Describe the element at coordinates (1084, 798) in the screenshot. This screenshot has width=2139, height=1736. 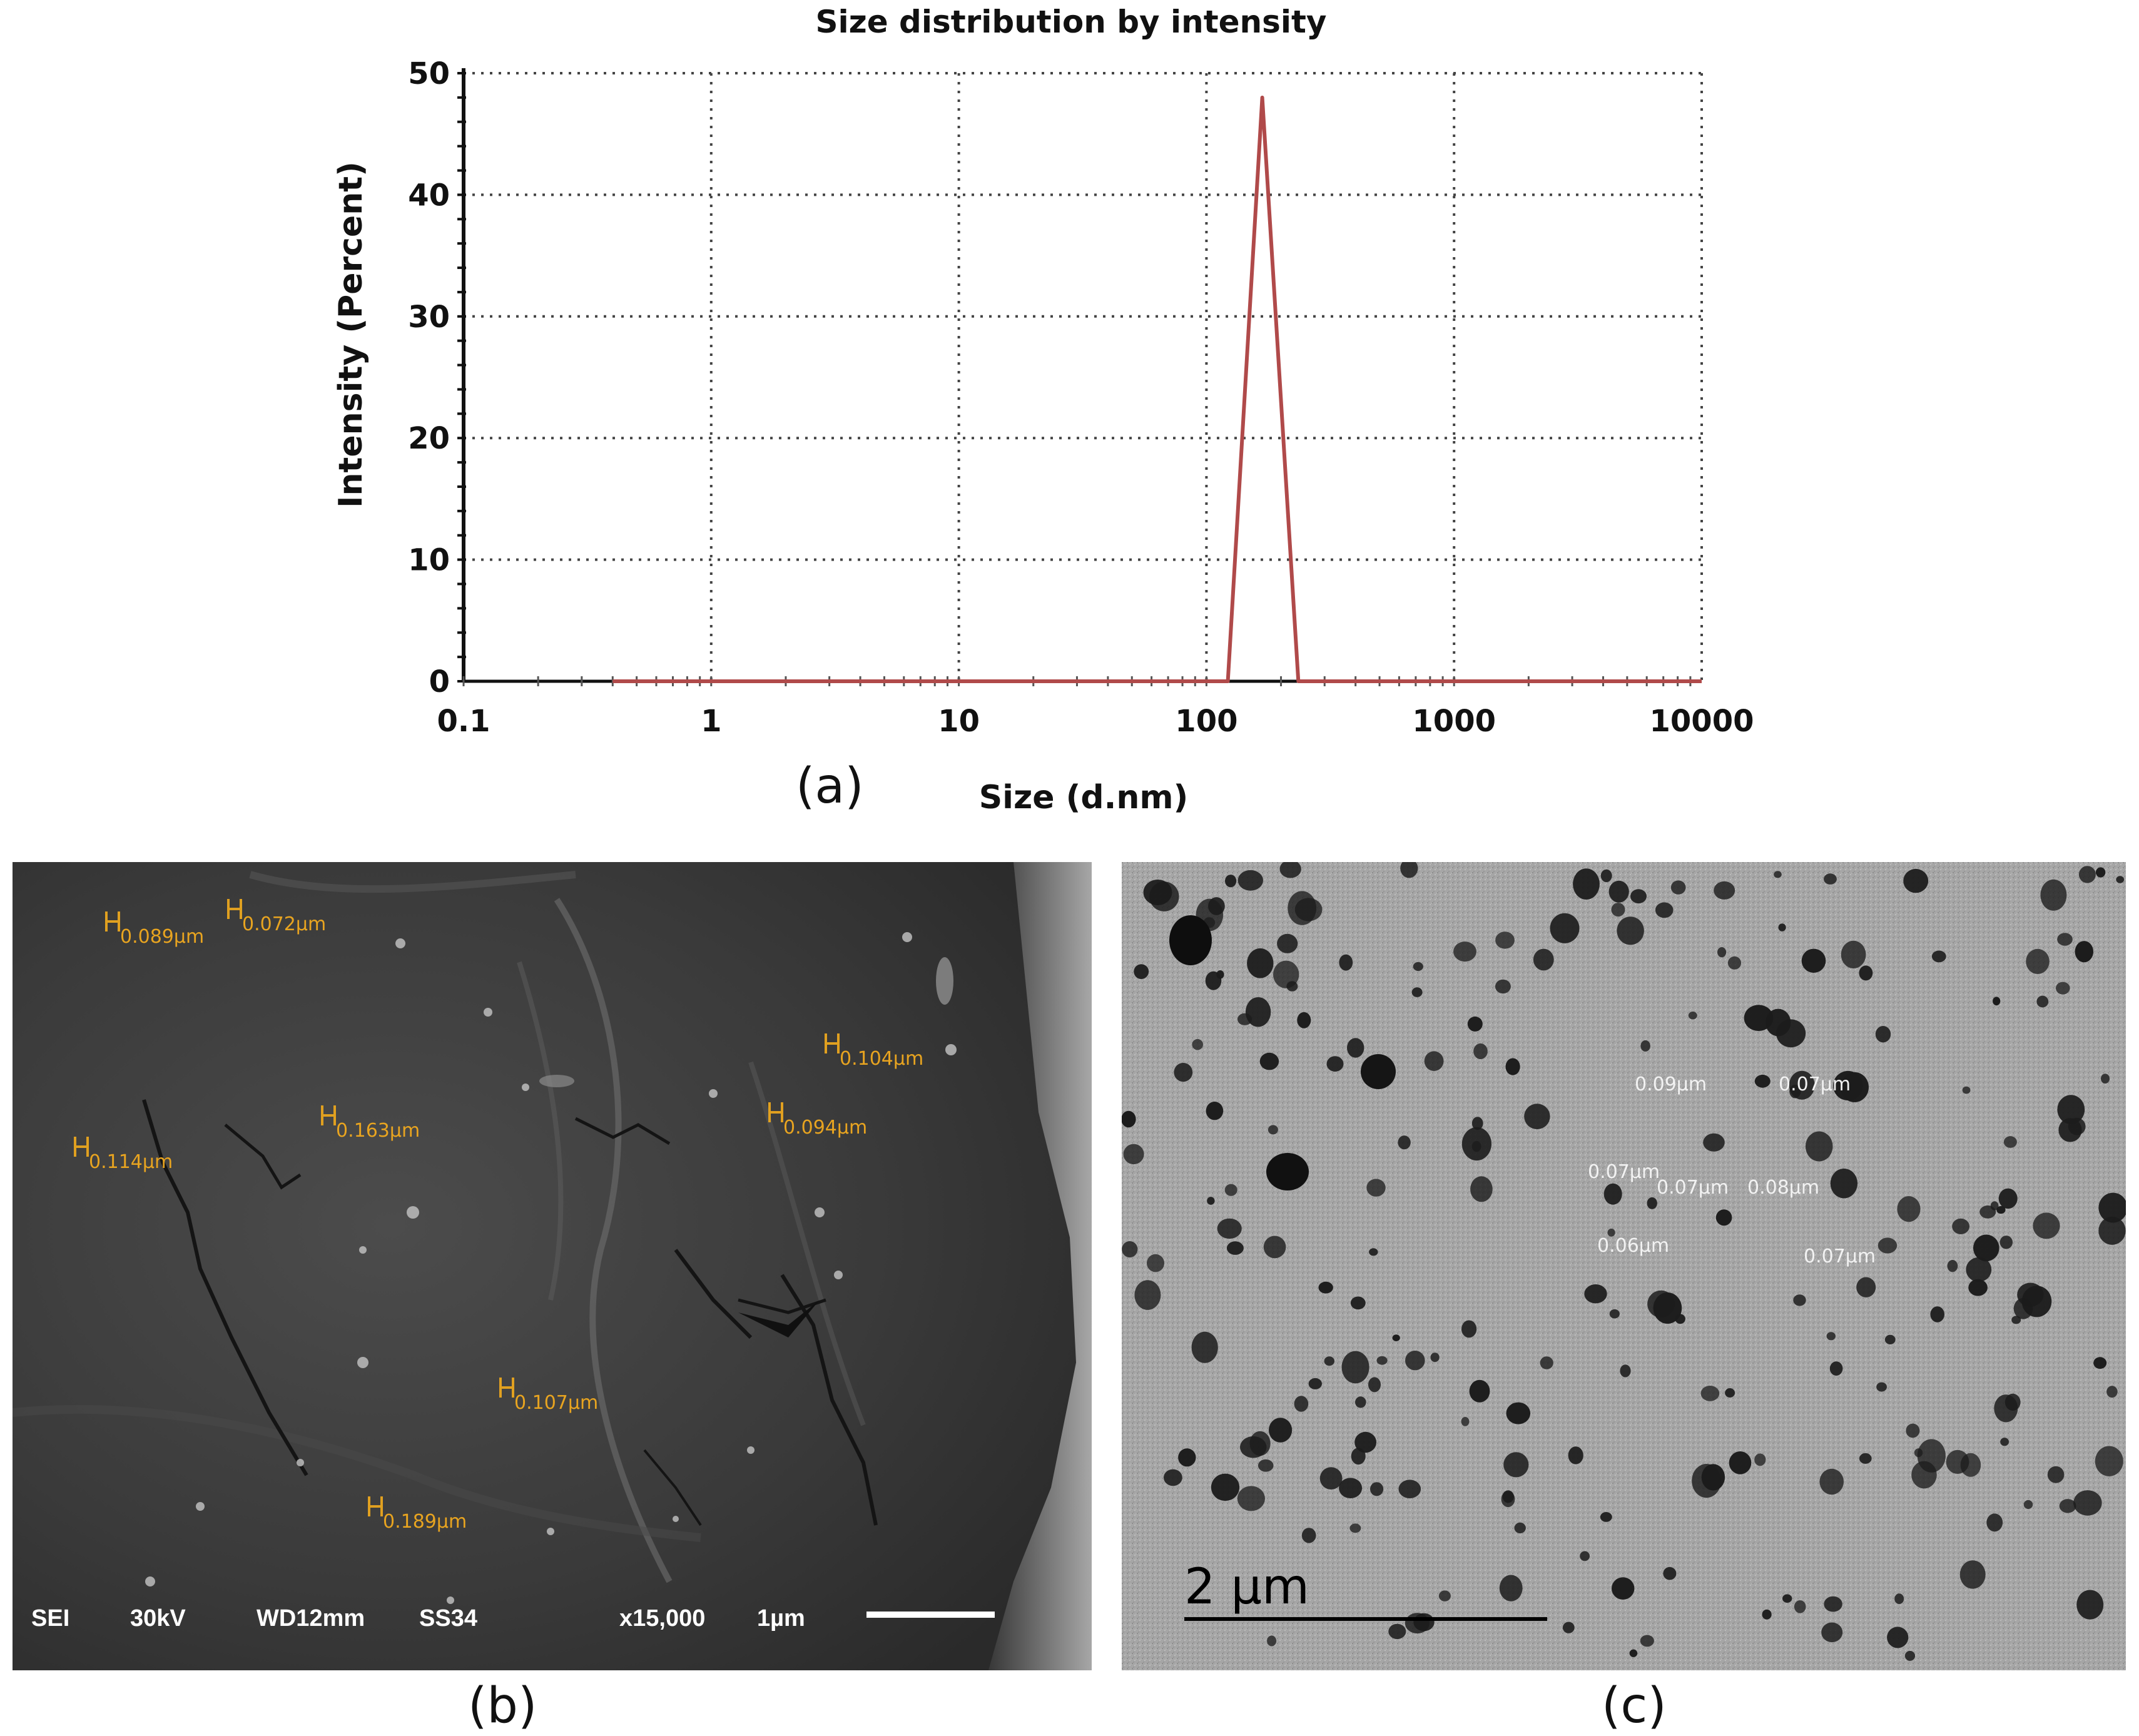
I see `x-axis-label: Size (d.nm)` at that location.